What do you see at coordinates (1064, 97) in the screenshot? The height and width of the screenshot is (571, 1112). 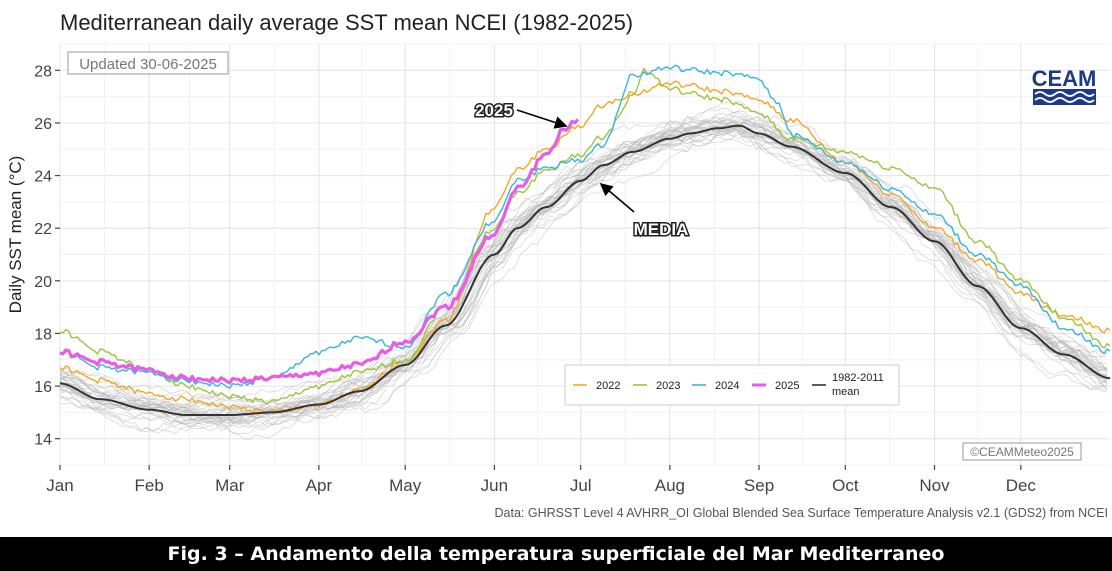 I see `logo-block` at bounding box center [1064, 97].